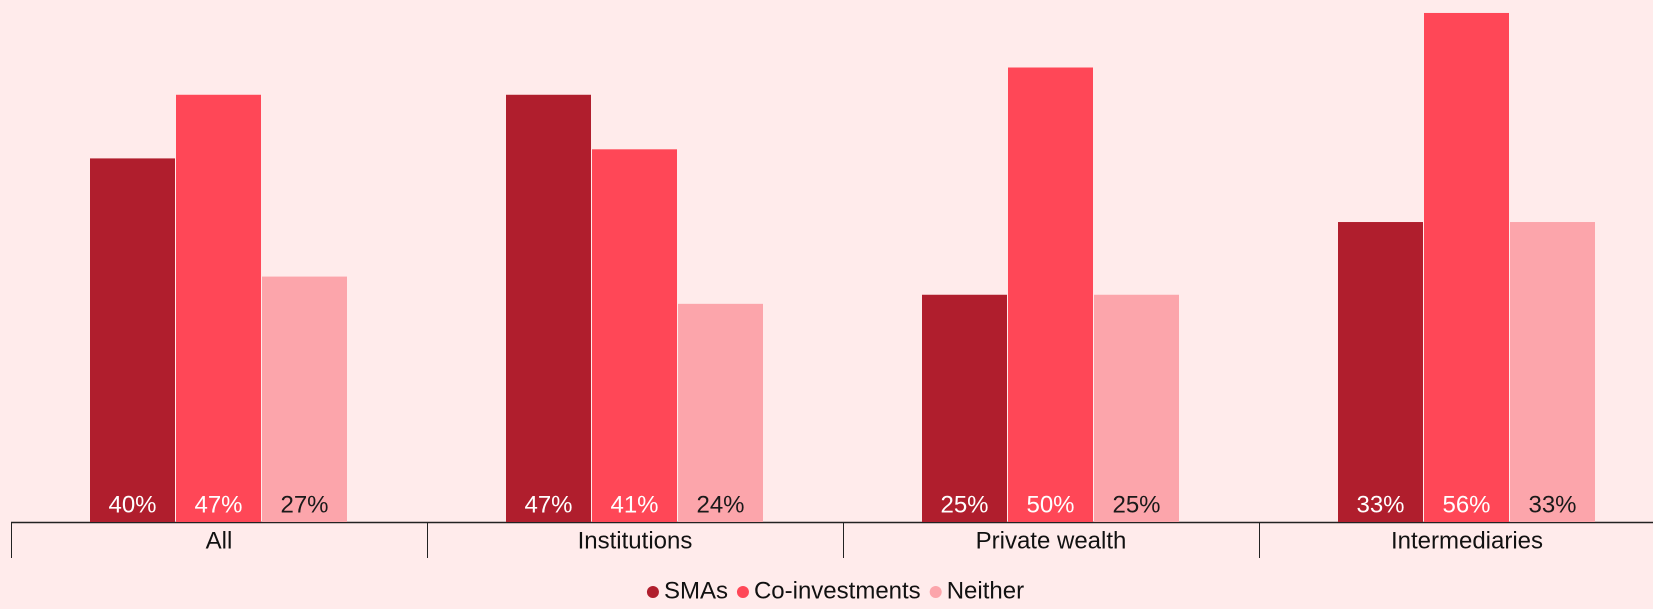 Image resolution: width=1653 pixels, height=609 pixels. What do you see at coordinates (635, 540) in the screenshot?
I see `x-tick-label: Institutions` at bounding box center [635, 540].